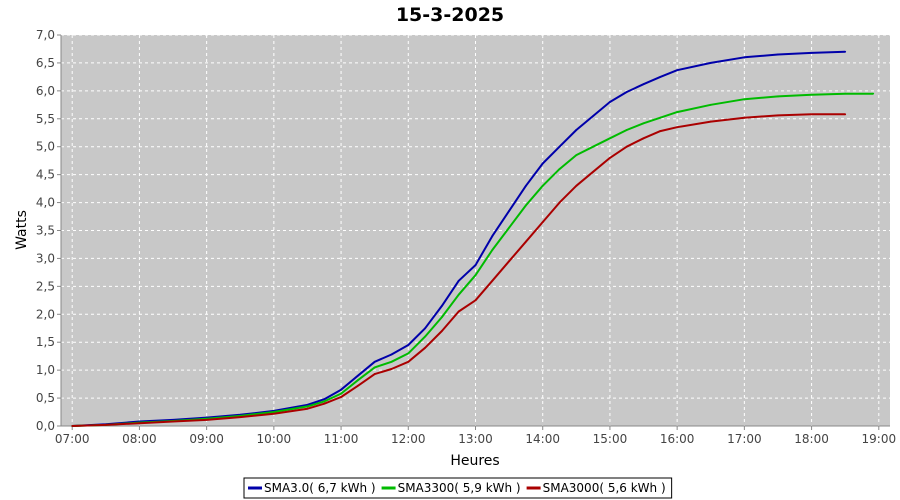 The width and height of the screenshot is (900, 500). What do you see at coordinates (320, 488) in the screenshot?
I see `legend-label: SMA3.0( 6,7 kWh )` at bounding box center [320, 488].